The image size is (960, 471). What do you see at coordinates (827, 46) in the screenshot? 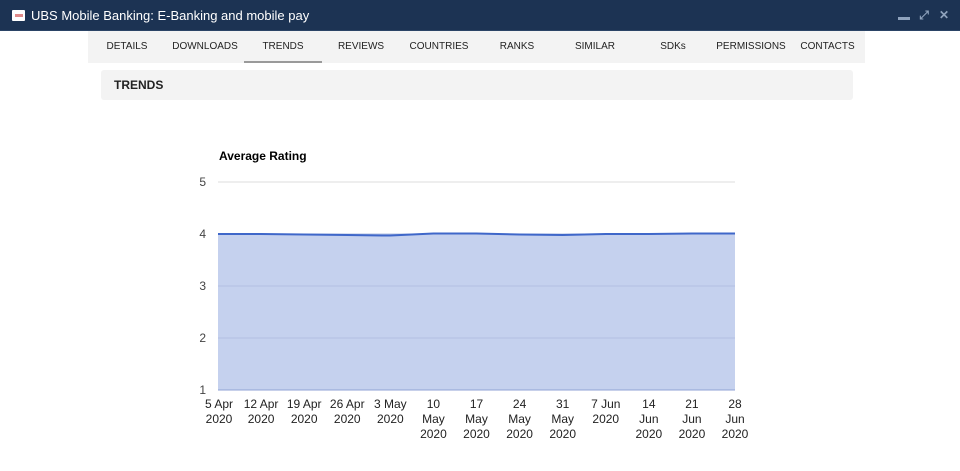
I see `tab-contacts: CONTACTS` at bounding box center [827, 46].